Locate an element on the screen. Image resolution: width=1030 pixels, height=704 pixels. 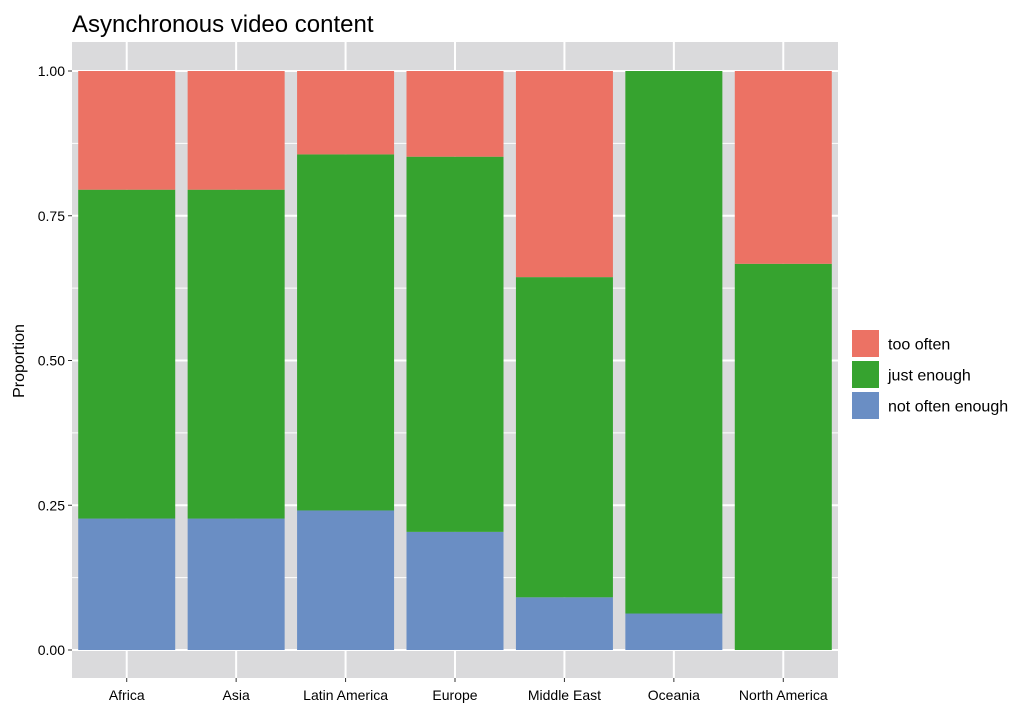
y-tick-label: 1.00 is located at coordinates (51, 71).